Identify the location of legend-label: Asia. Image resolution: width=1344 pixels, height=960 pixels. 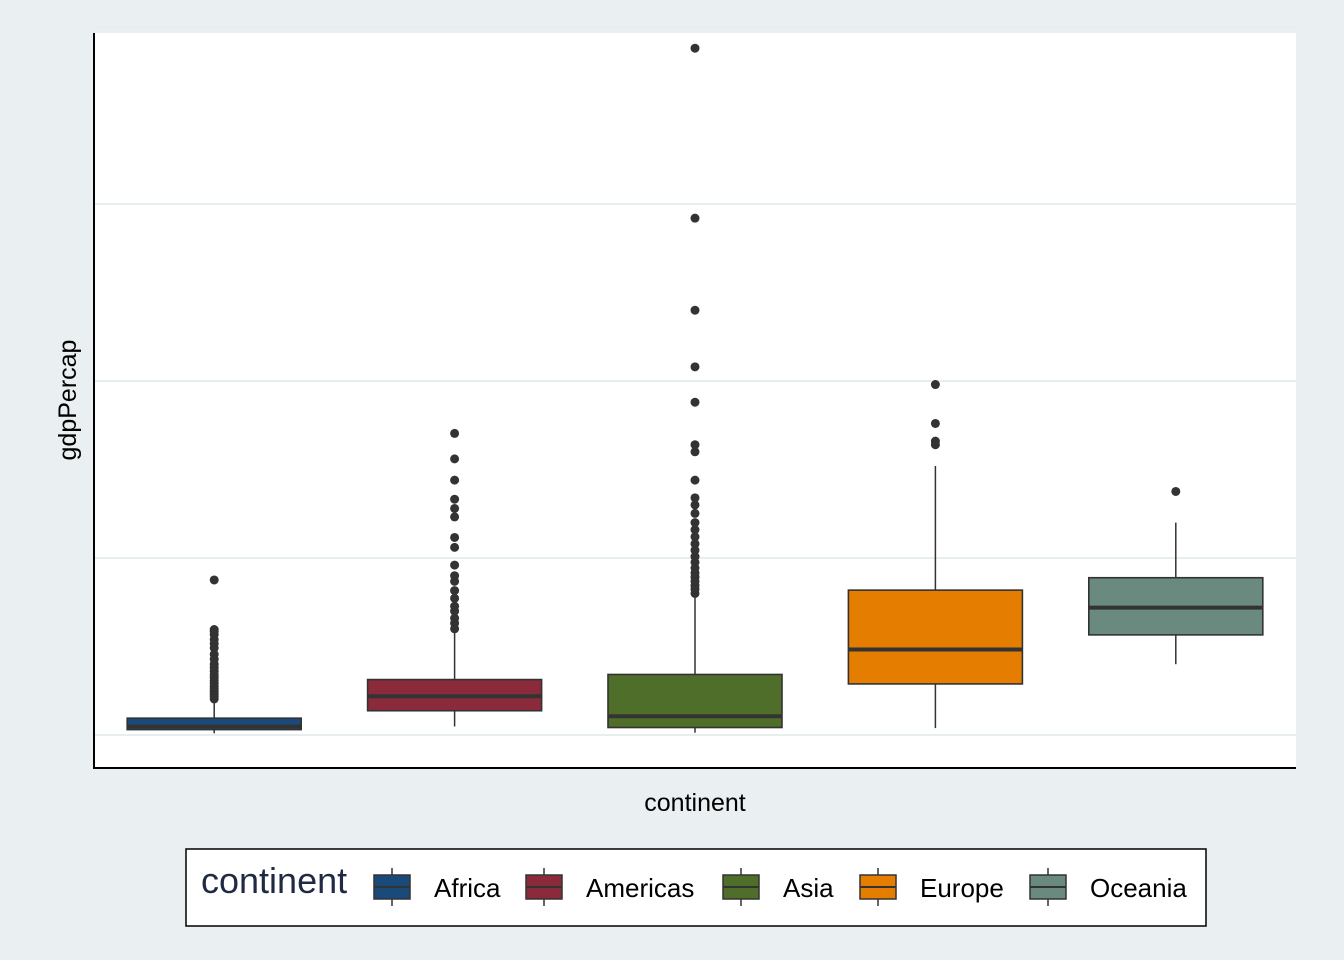
(808, 888).